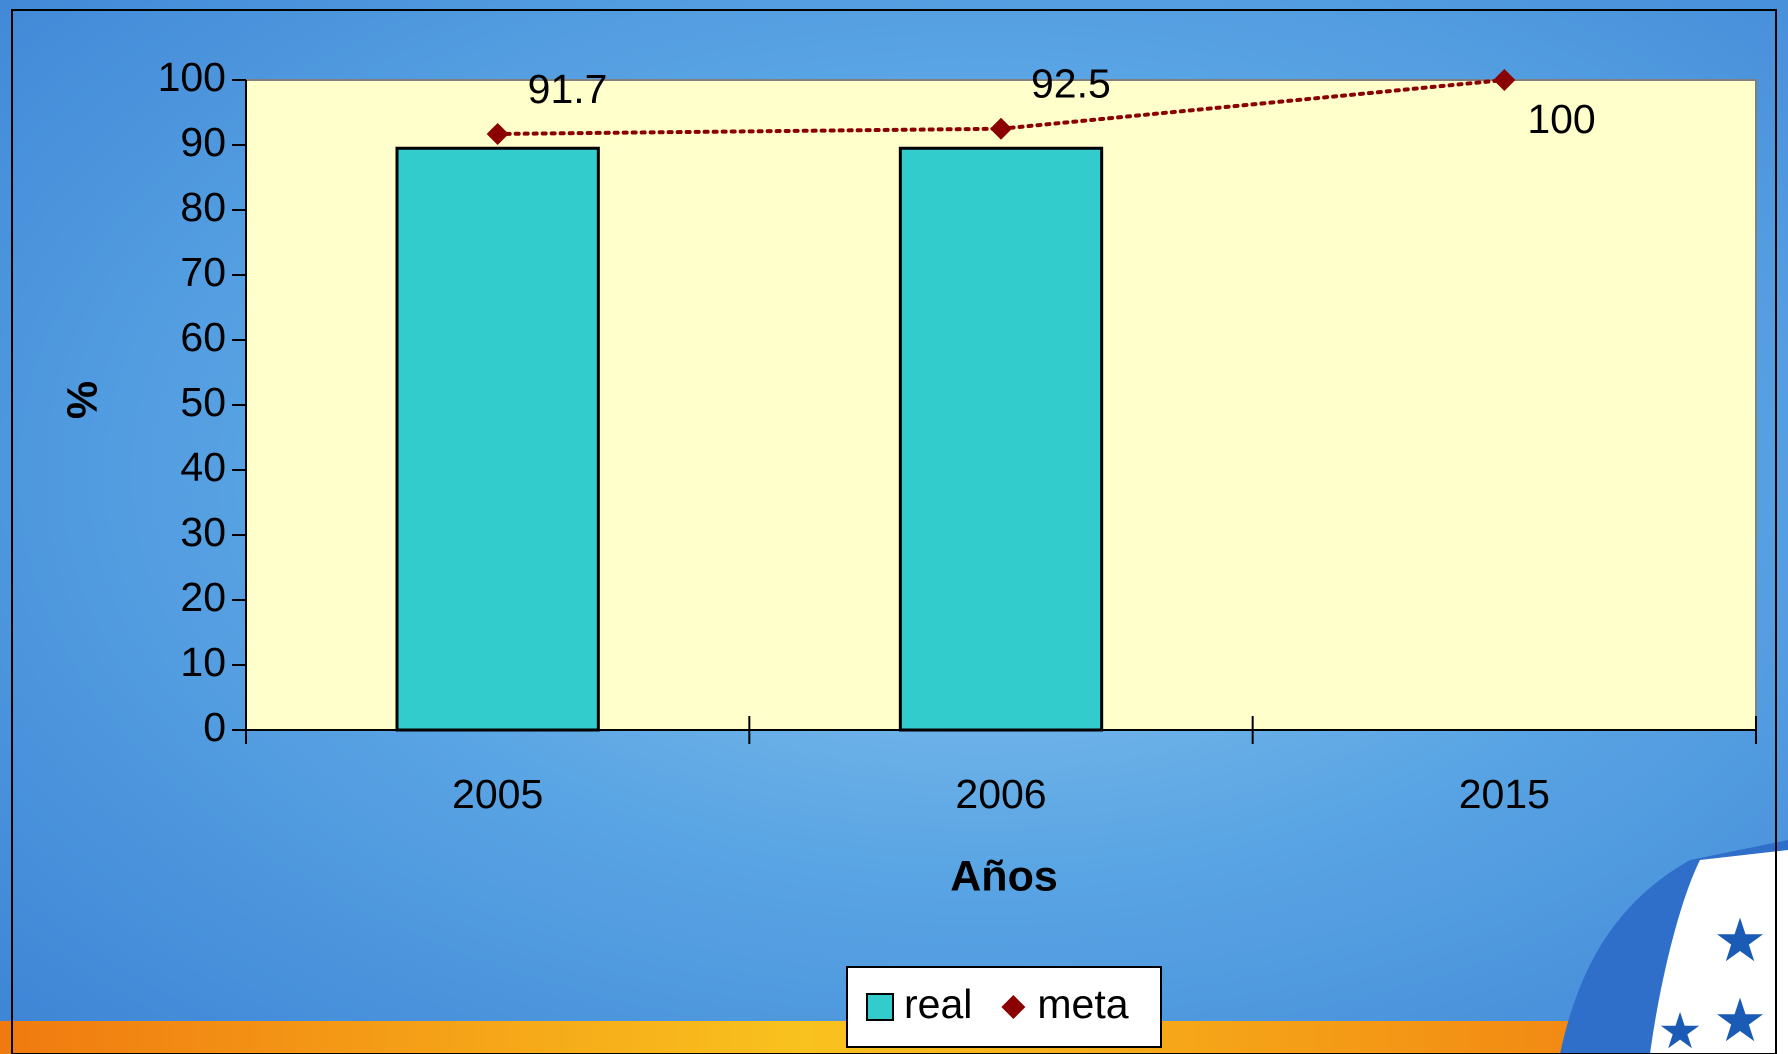 The width and height of the screenshot is (1788, 1054). I want to click on value-label: 91.7, so click(568, 89).